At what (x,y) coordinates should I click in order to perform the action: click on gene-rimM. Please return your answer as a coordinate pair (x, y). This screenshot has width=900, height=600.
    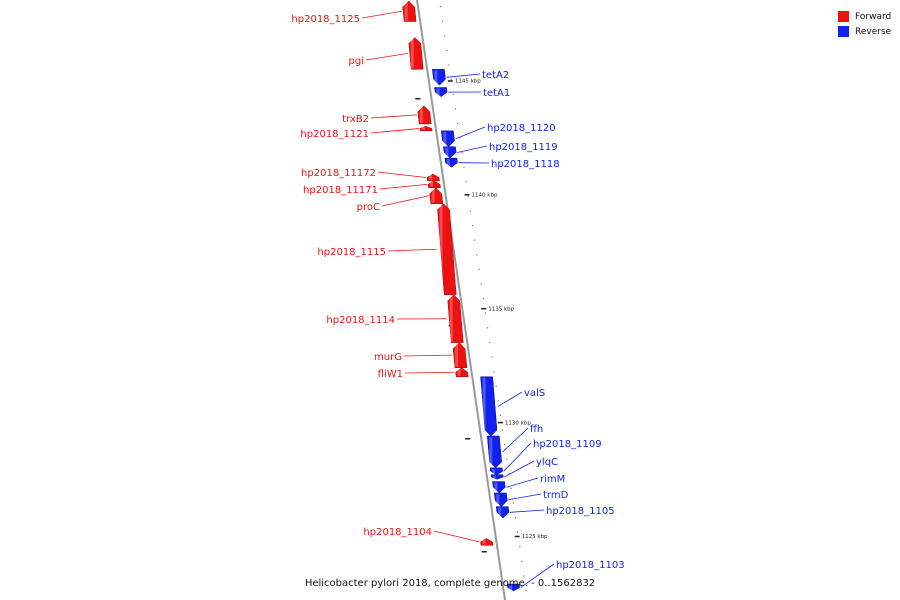
    Looking at the image, I should click on (499, 487).